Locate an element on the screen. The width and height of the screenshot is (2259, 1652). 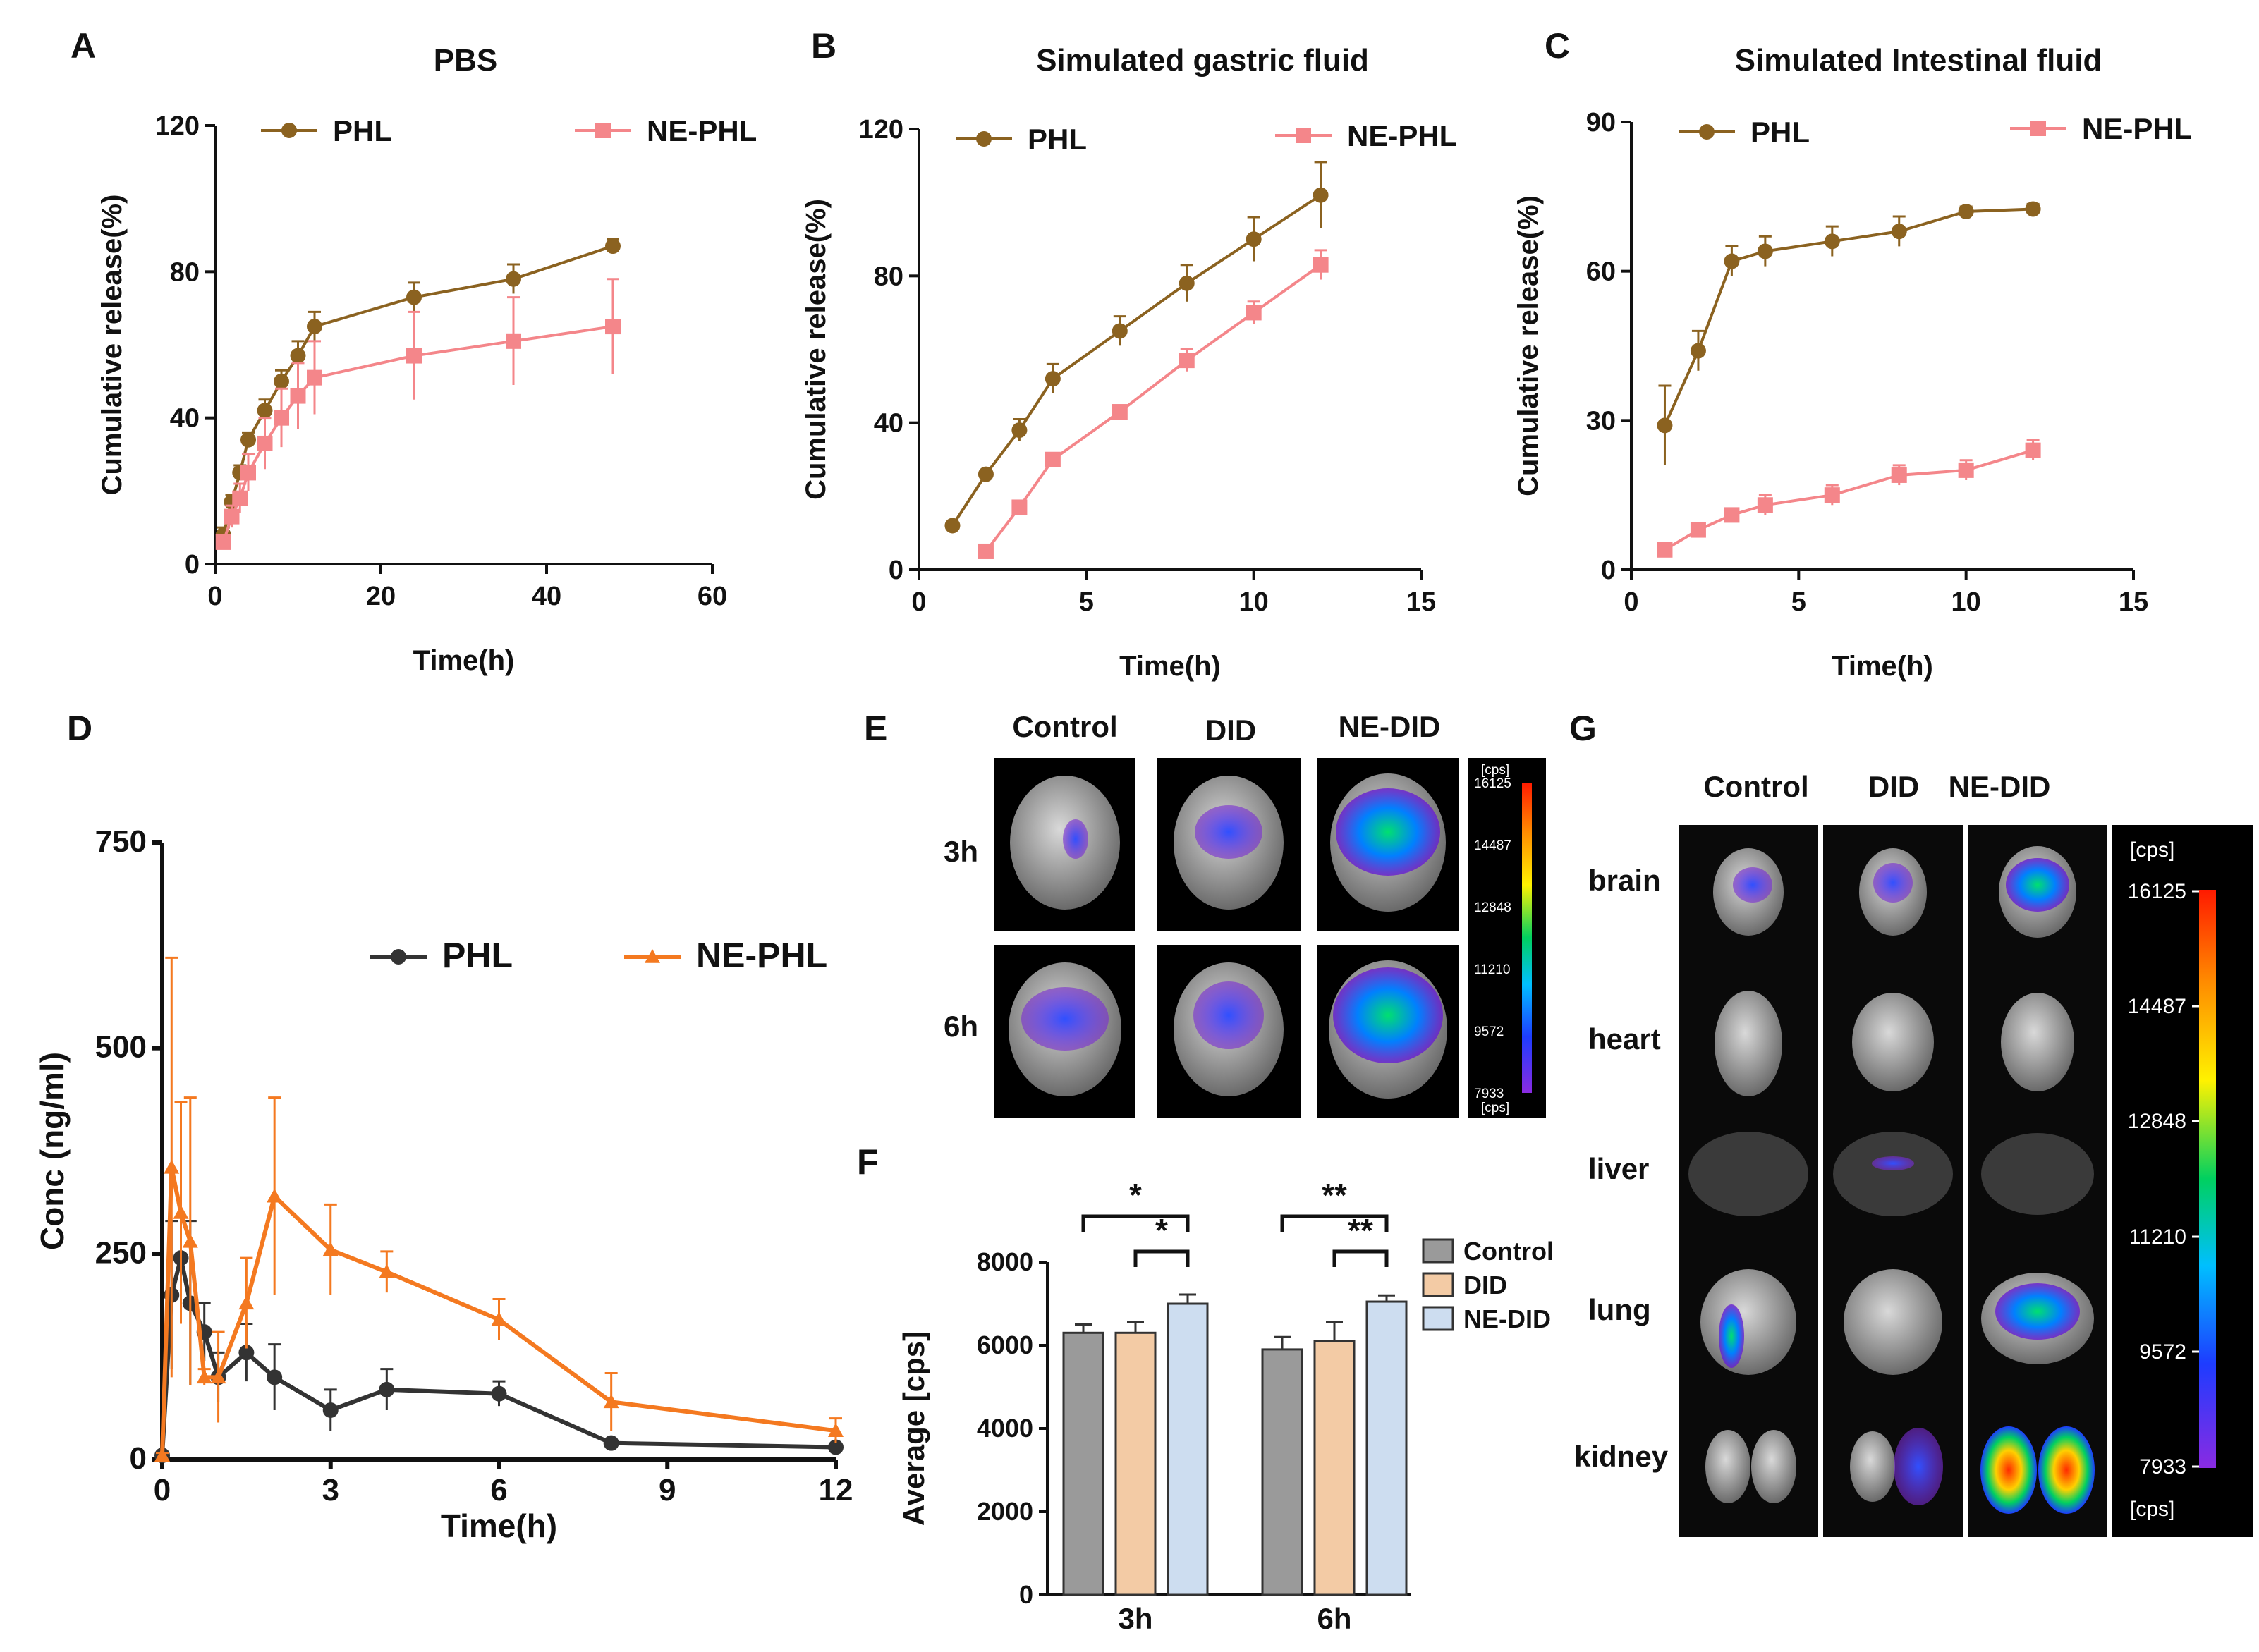
g-row-brain: brain is located at coordinates (1624, 881).